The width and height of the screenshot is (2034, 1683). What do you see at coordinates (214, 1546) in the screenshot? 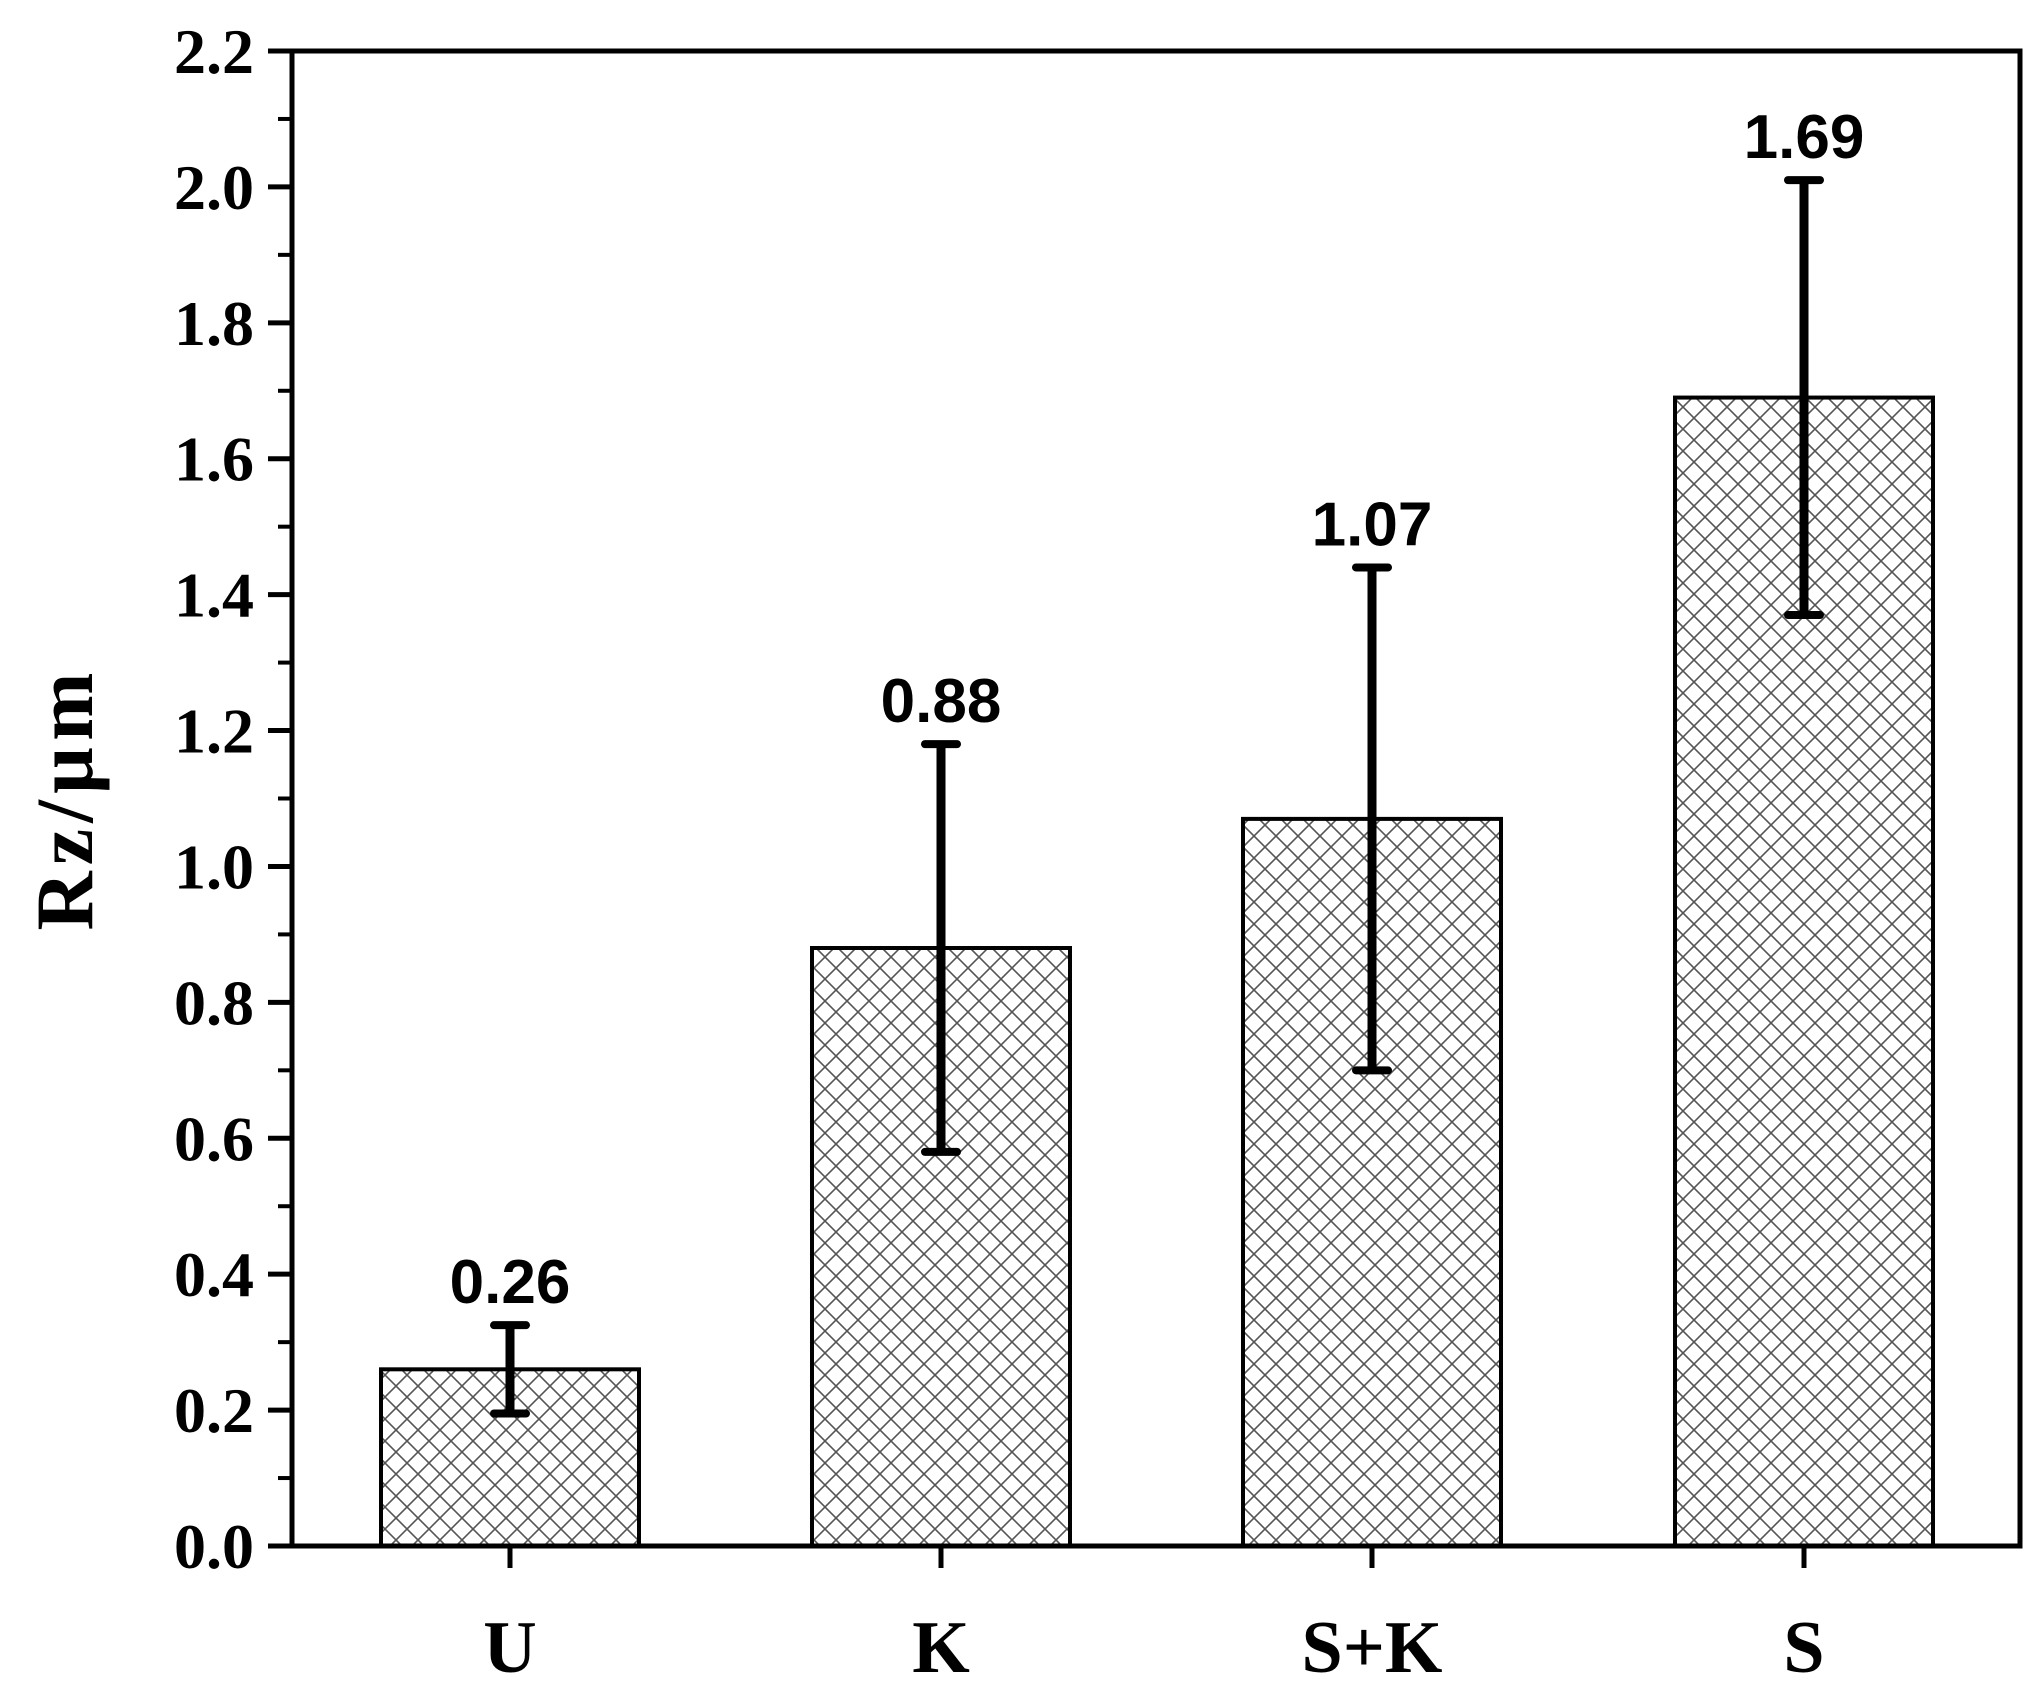
I see `y-tick-label: 0.0` at bounding box center [214, 1546].